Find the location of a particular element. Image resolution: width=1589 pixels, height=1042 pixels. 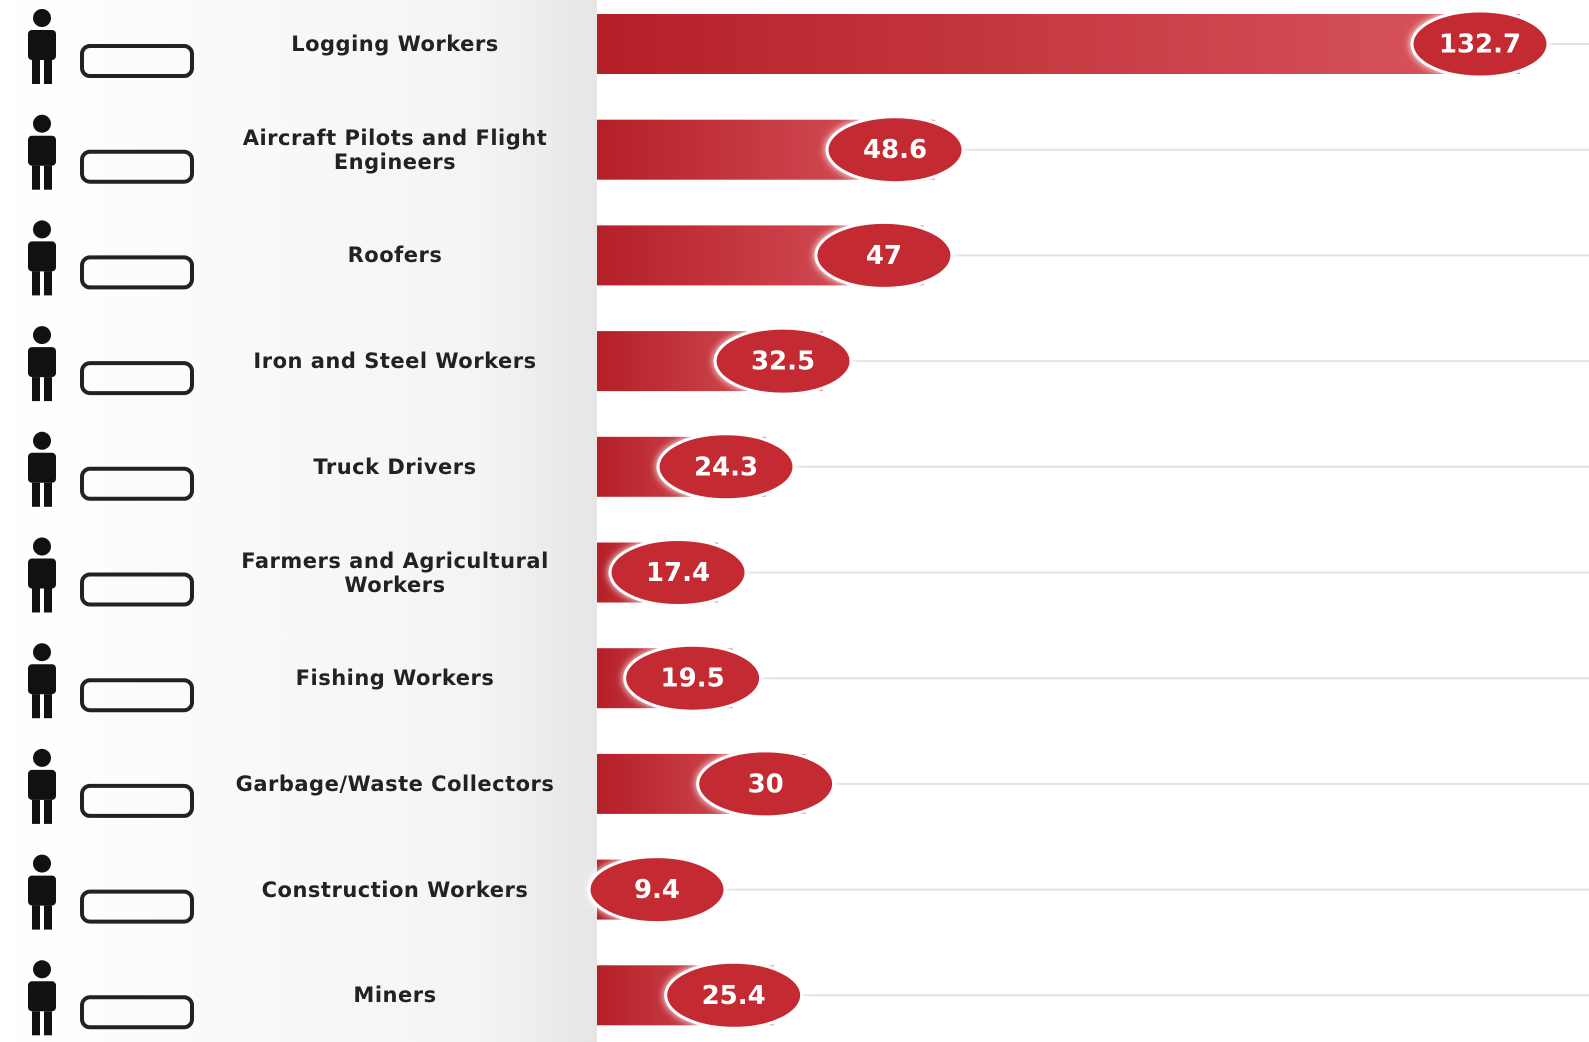

value-label: 47 is located at coordinates (884, 256).